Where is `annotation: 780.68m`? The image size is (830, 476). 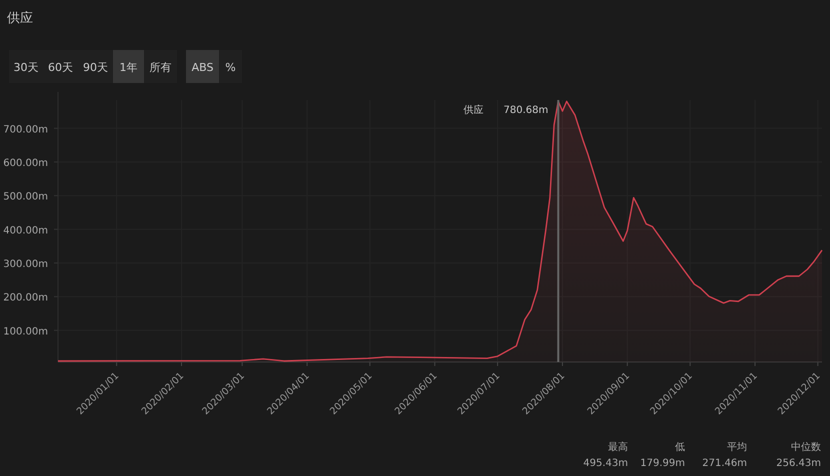 annotation: 780.68m is located at coordinates (526, 110).